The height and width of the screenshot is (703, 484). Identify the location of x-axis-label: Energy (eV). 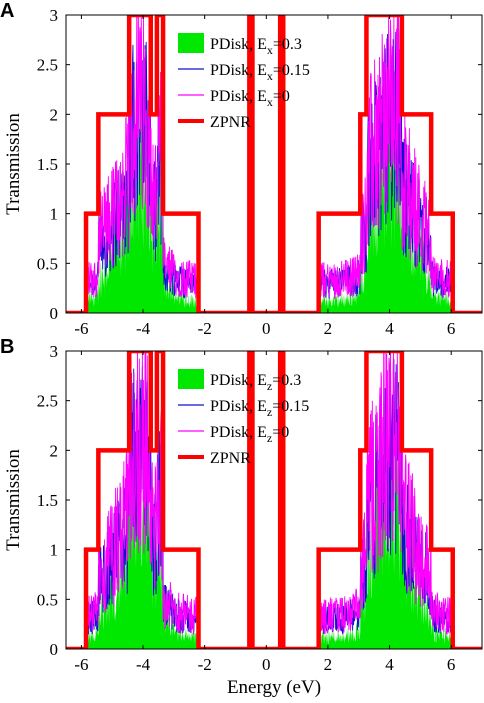
(274, 687).